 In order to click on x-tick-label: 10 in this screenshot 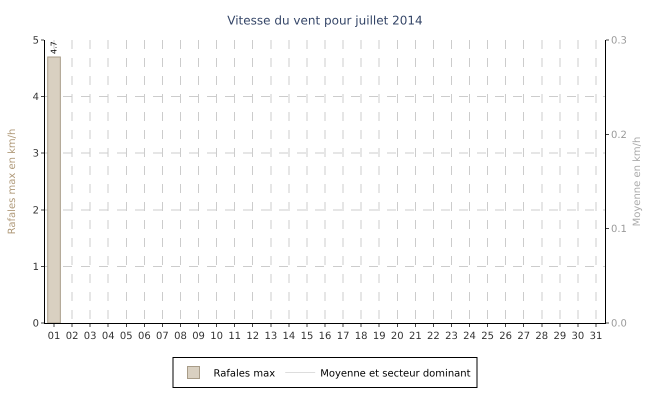, I will do `click(216, 336)`.